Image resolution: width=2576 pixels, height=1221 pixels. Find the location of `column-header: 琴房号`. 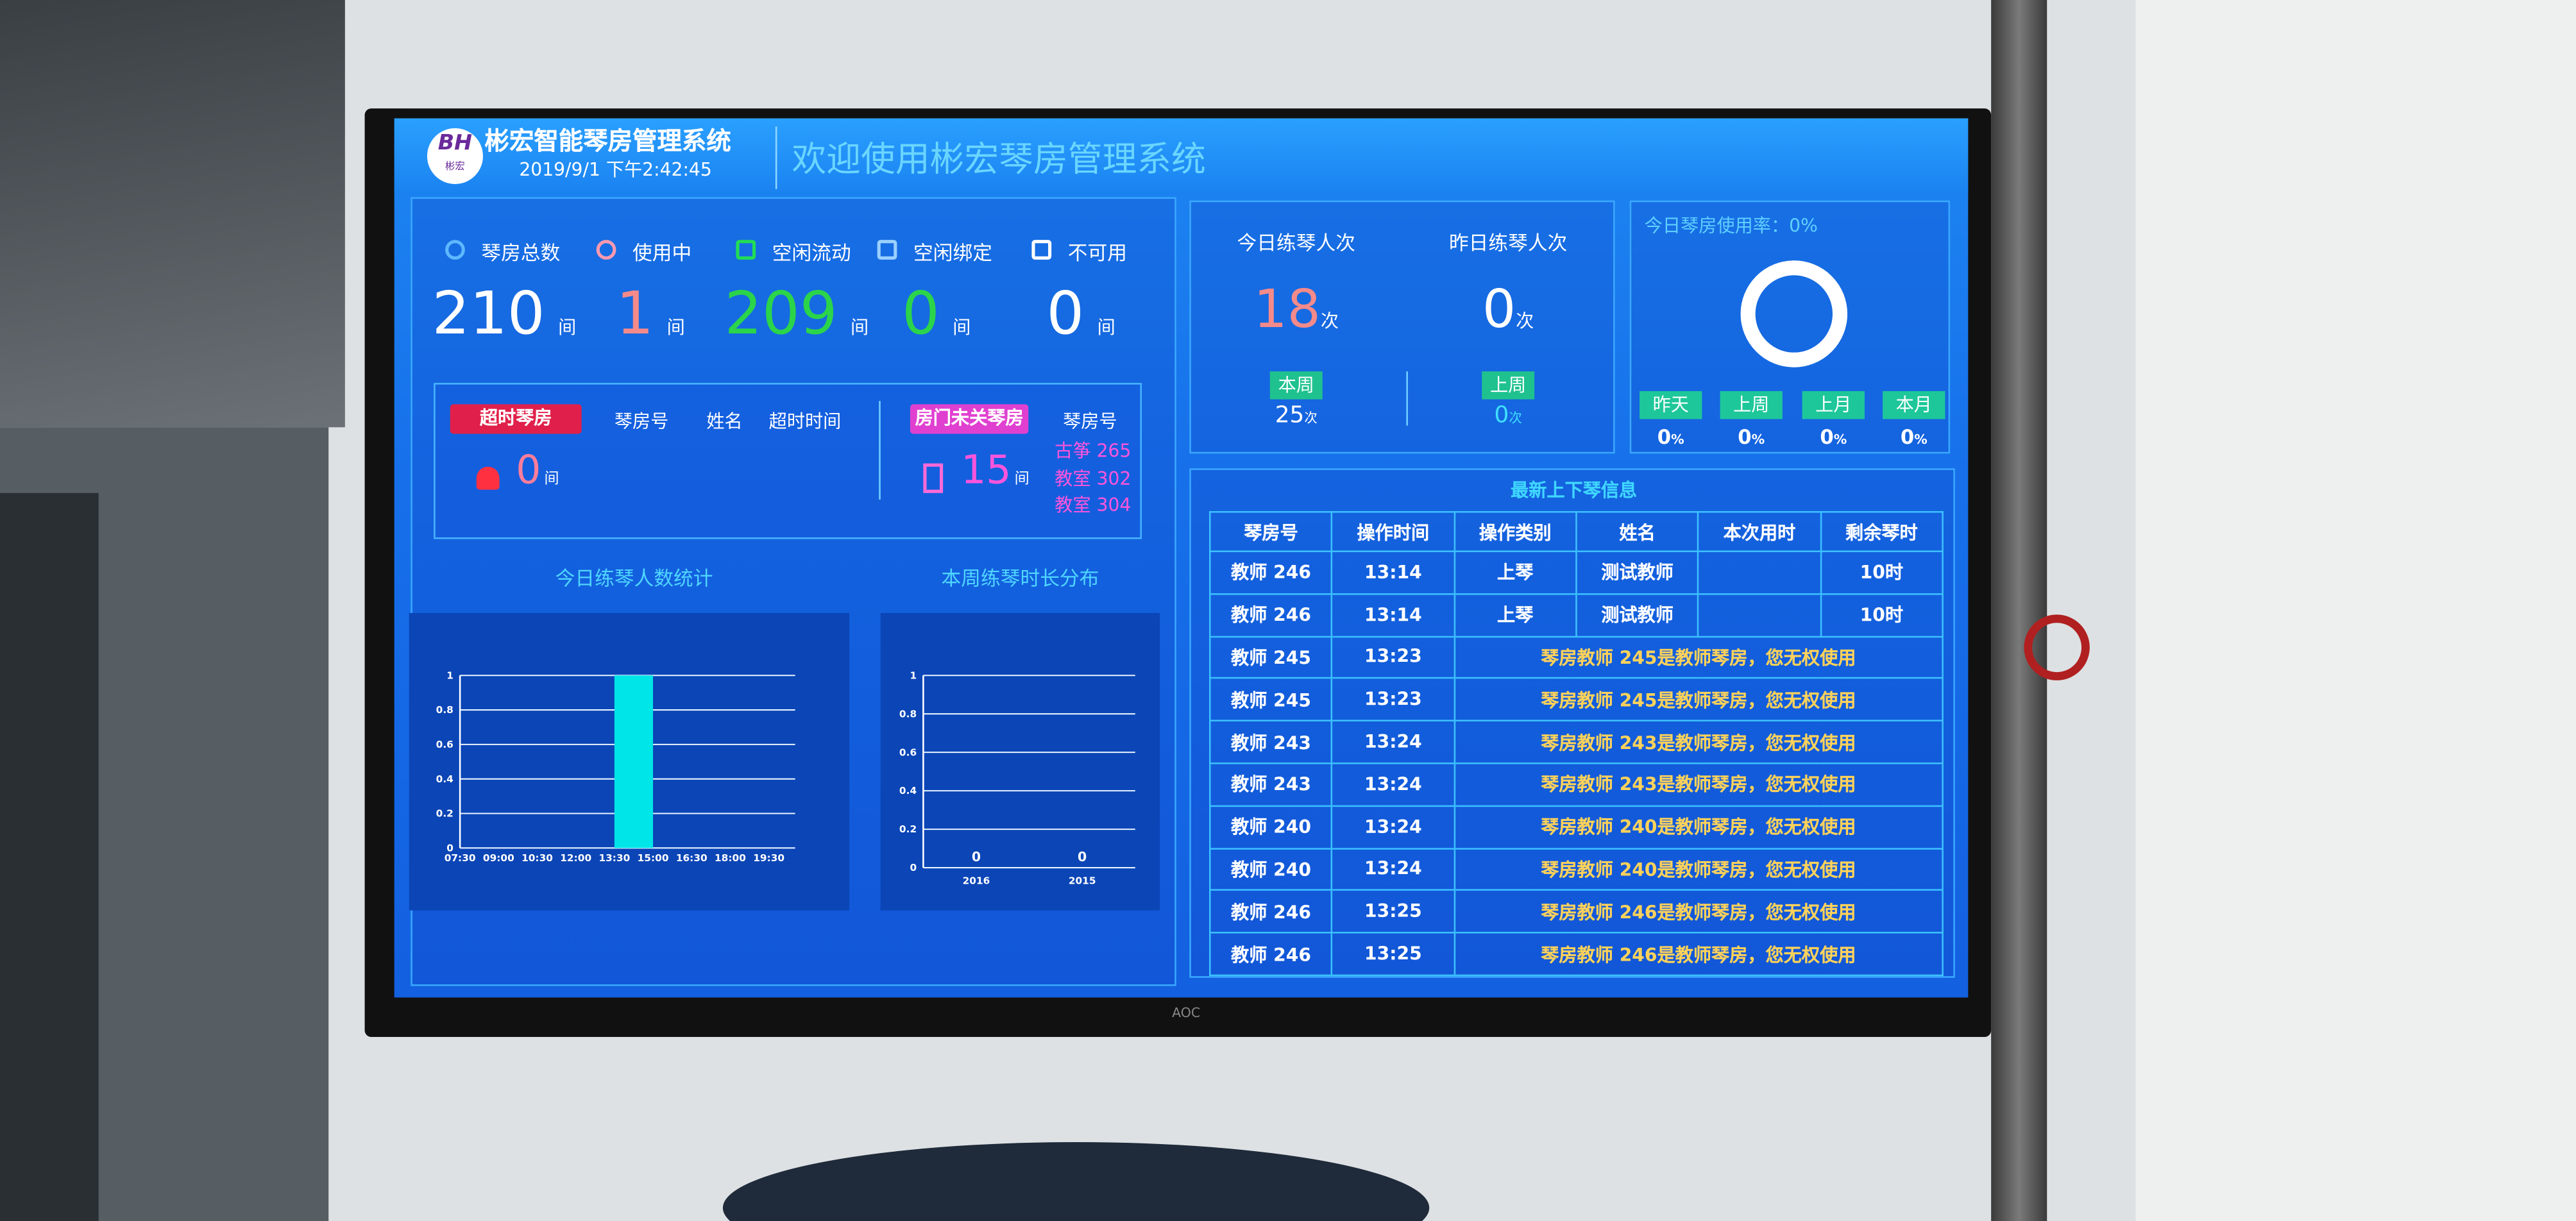

column-header: 琴房号 is located at coordinates (1271, 531).